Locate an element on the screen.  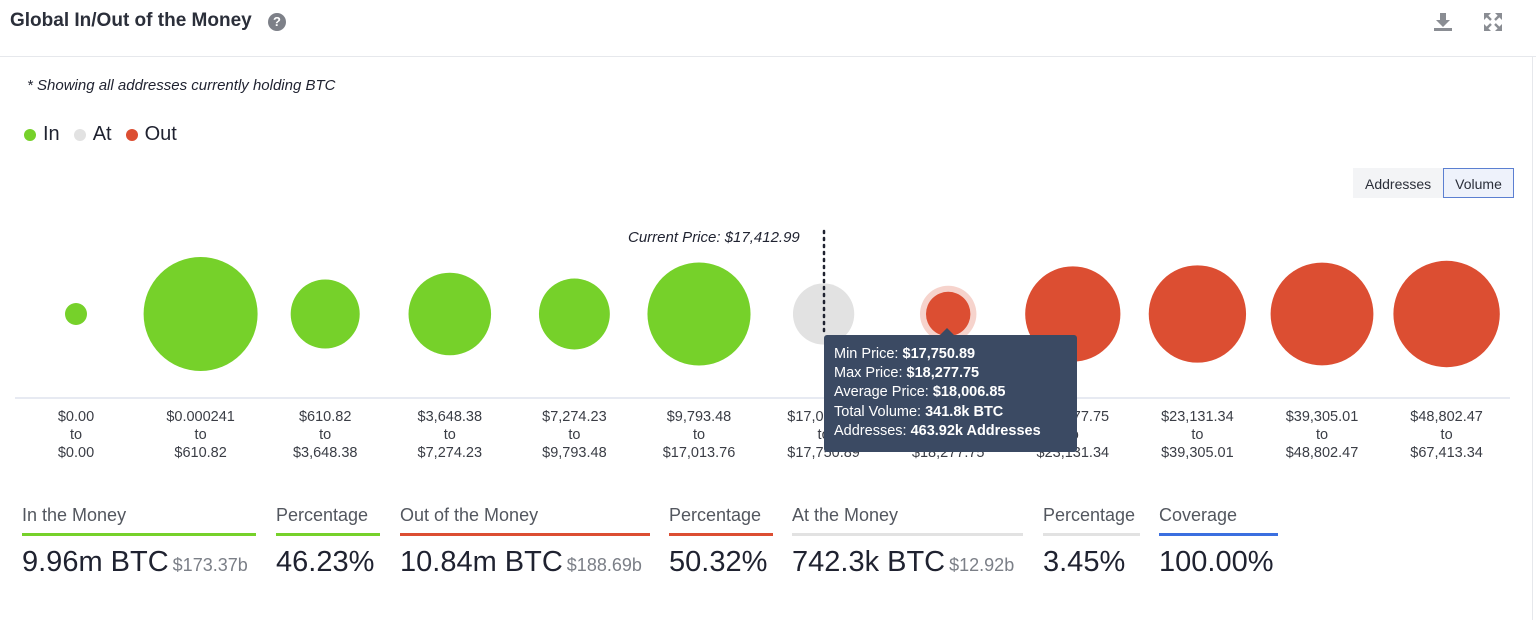
tooltip-min-price: Min Price: $17,750.89 is located at coordinates (905, 354).